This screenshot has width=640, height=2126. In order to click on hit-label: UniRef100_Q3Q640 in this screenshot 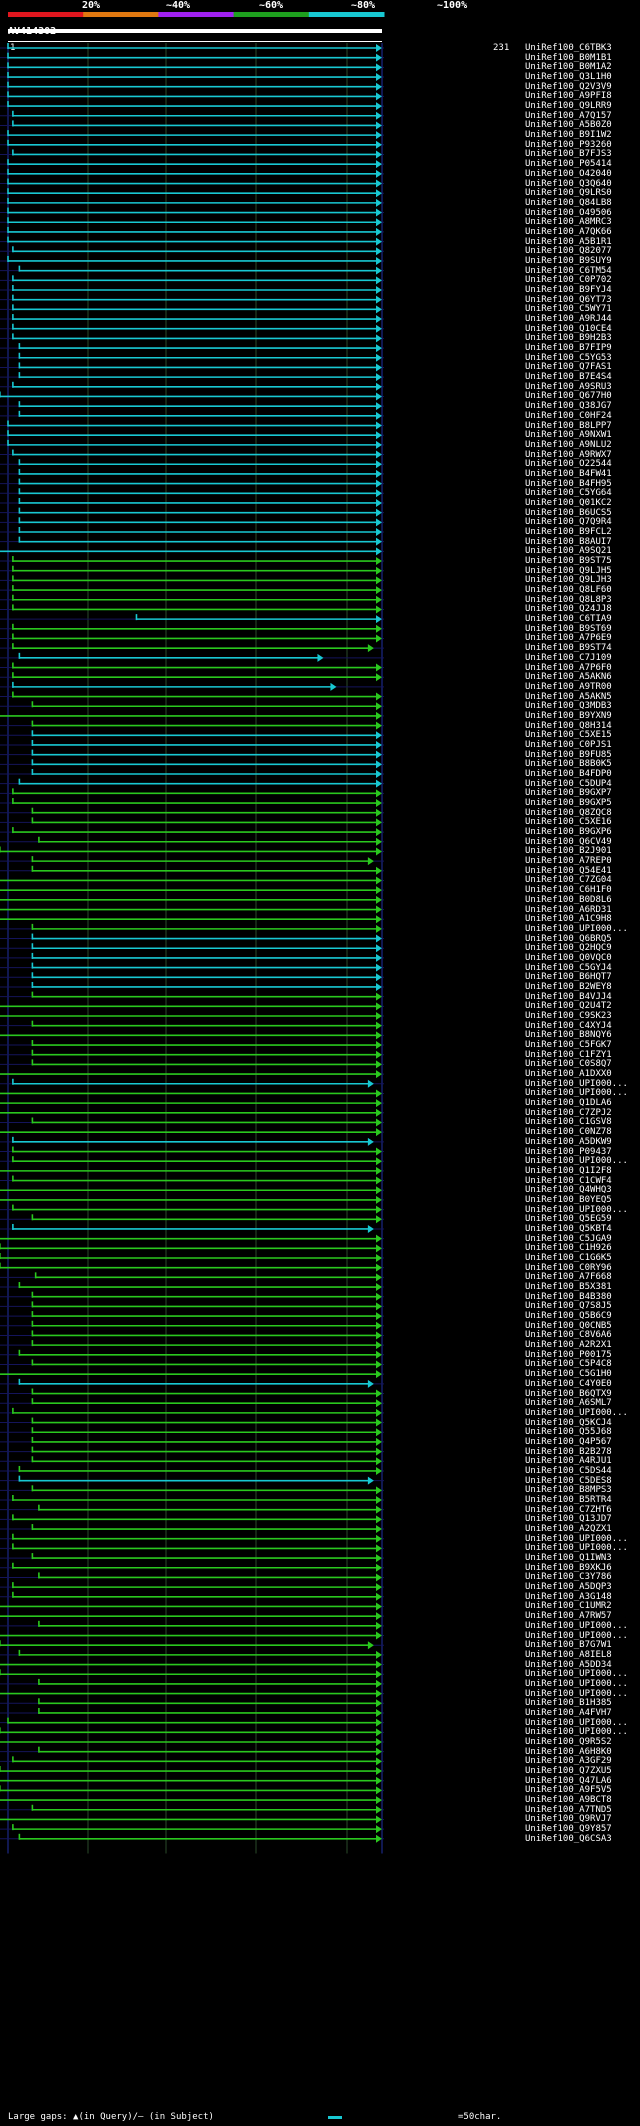, I will do `click(568, 183)`.